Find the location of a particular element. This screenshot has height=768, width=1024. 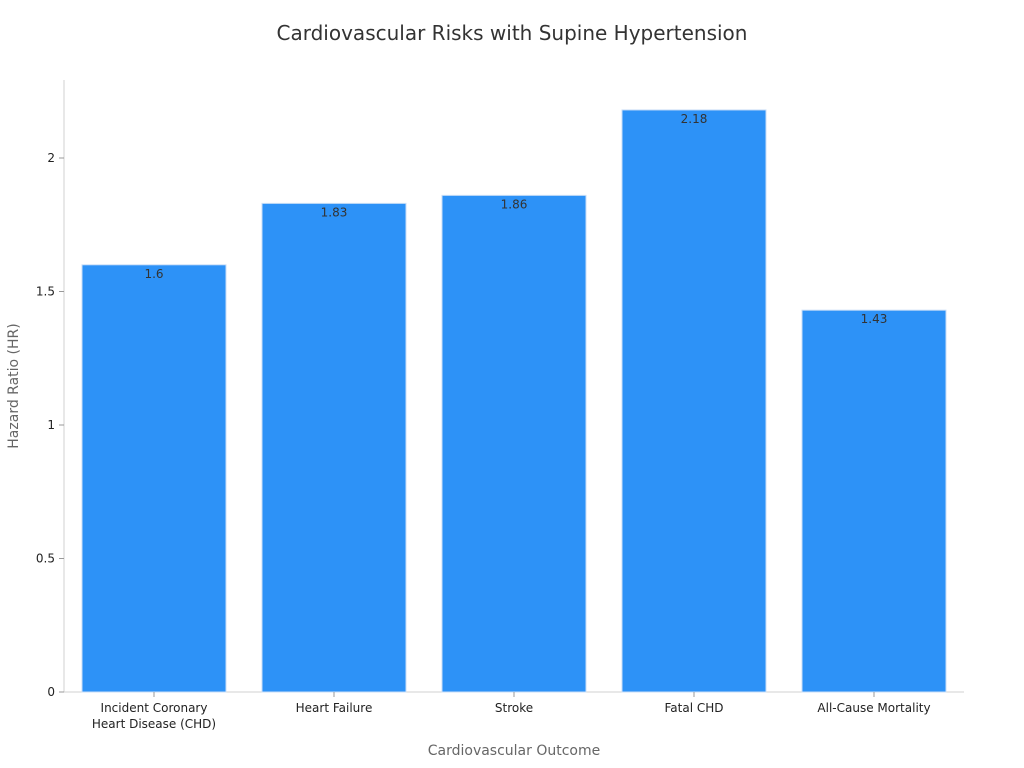

y-tick-label: 1 is located at coordinates (51, 425).